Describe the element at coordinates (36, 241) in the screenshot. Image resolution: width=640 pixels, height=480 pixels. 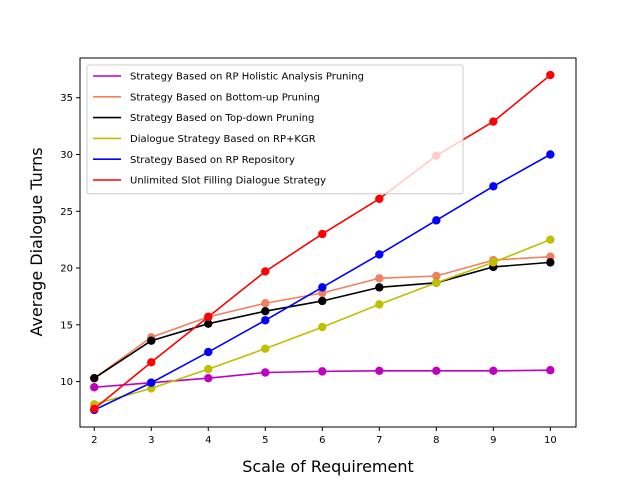
I see `y-axis-label: Average Dialogue Turns` at that location.